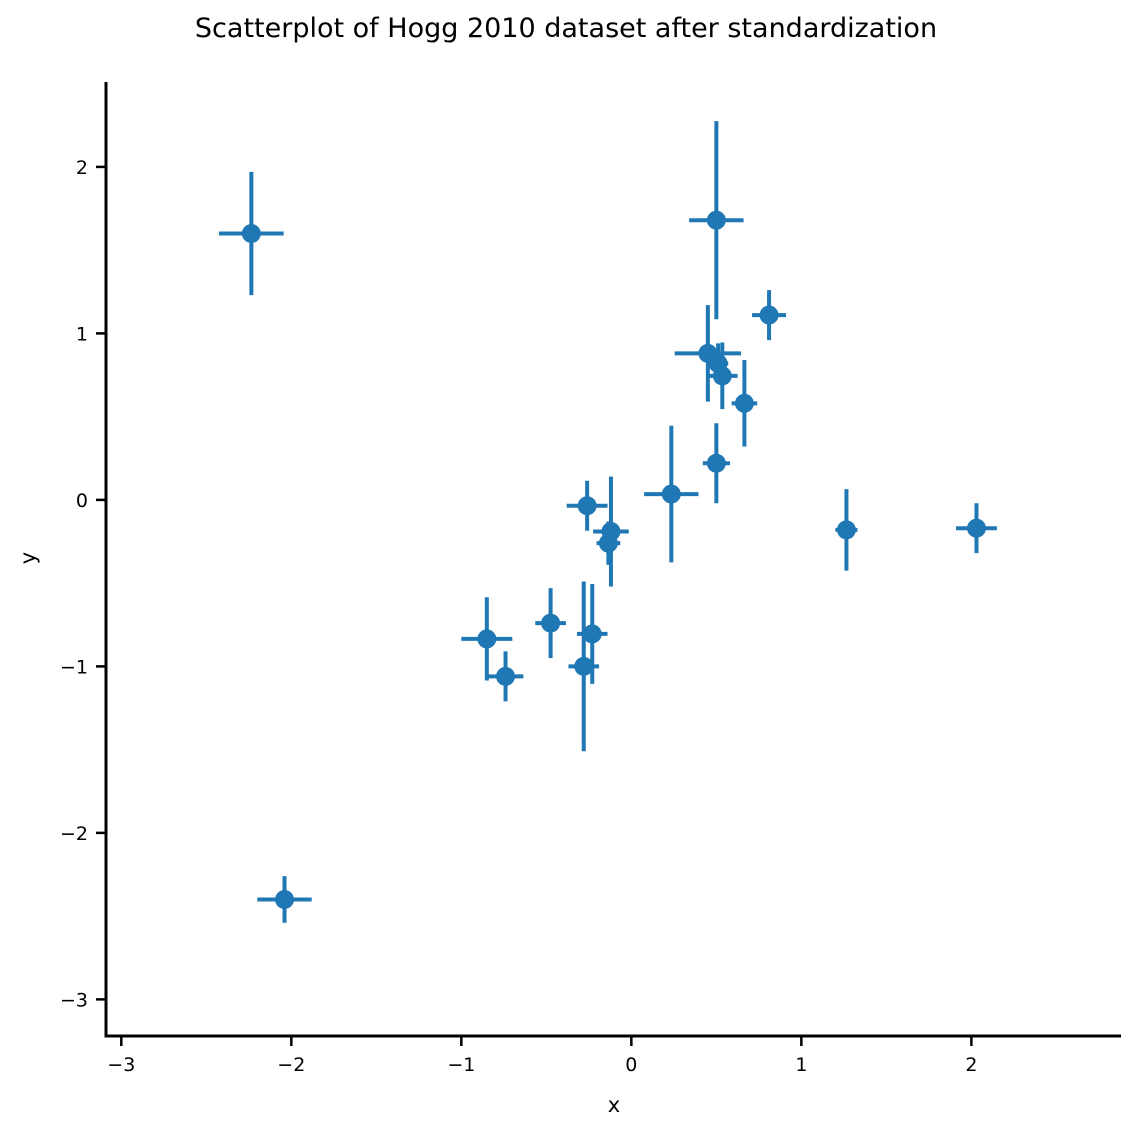 The height and width of the screenshot is (1131, 1135). Describe the element at coordinates (74, 1000) in the screenshot. I see `y-tick-label: −3` at that location.